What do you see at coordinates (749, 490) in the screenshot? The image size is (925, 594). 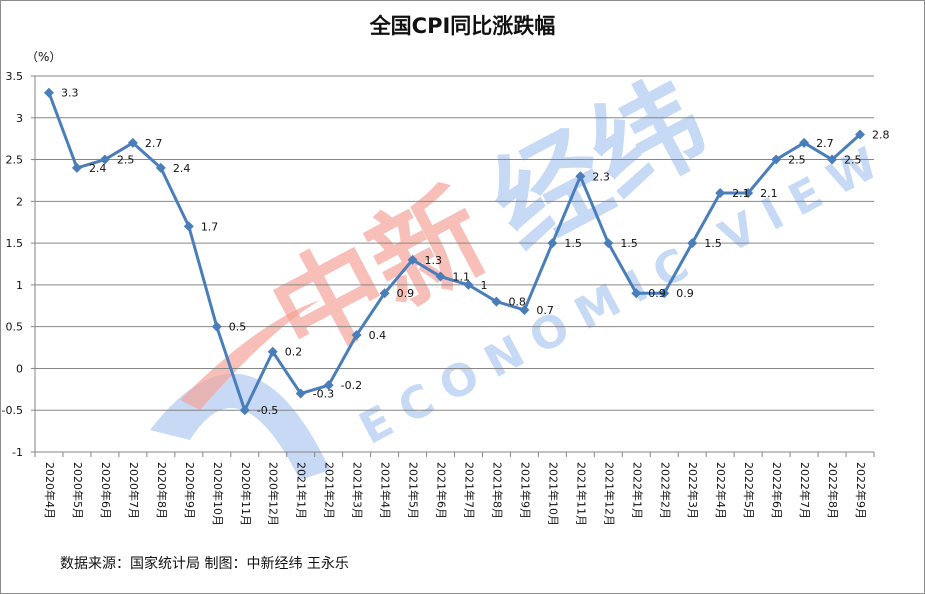 I see `x-tick-label: 2022年5月` at bounding box center [749, 490].